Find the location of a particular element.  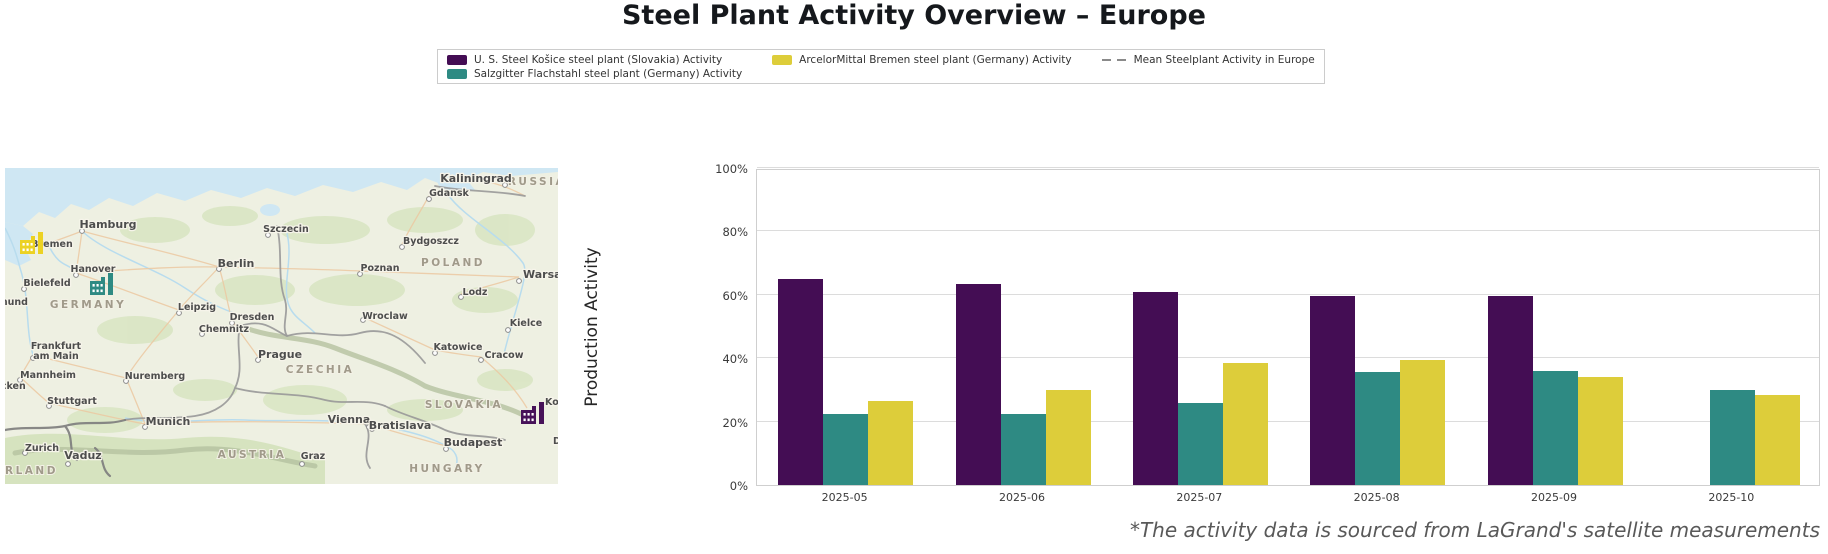

city-label: Dortmund is located at coordinates (16, 302).